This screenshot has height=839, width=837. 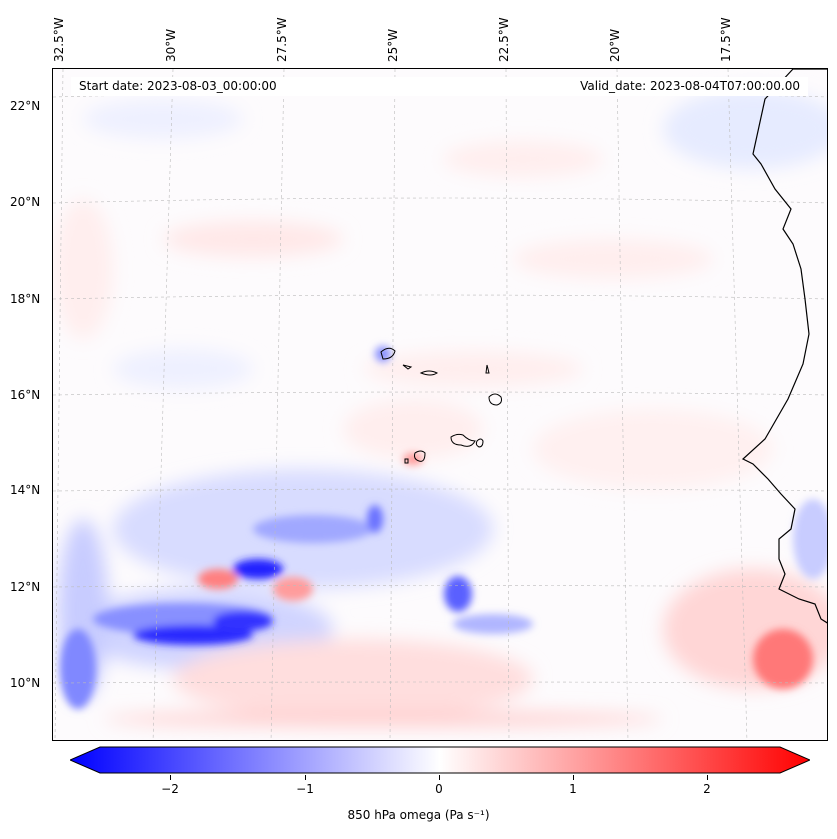 I want to click on lon-label-27-5w: 27.5°W, so click(x=282, y=39).